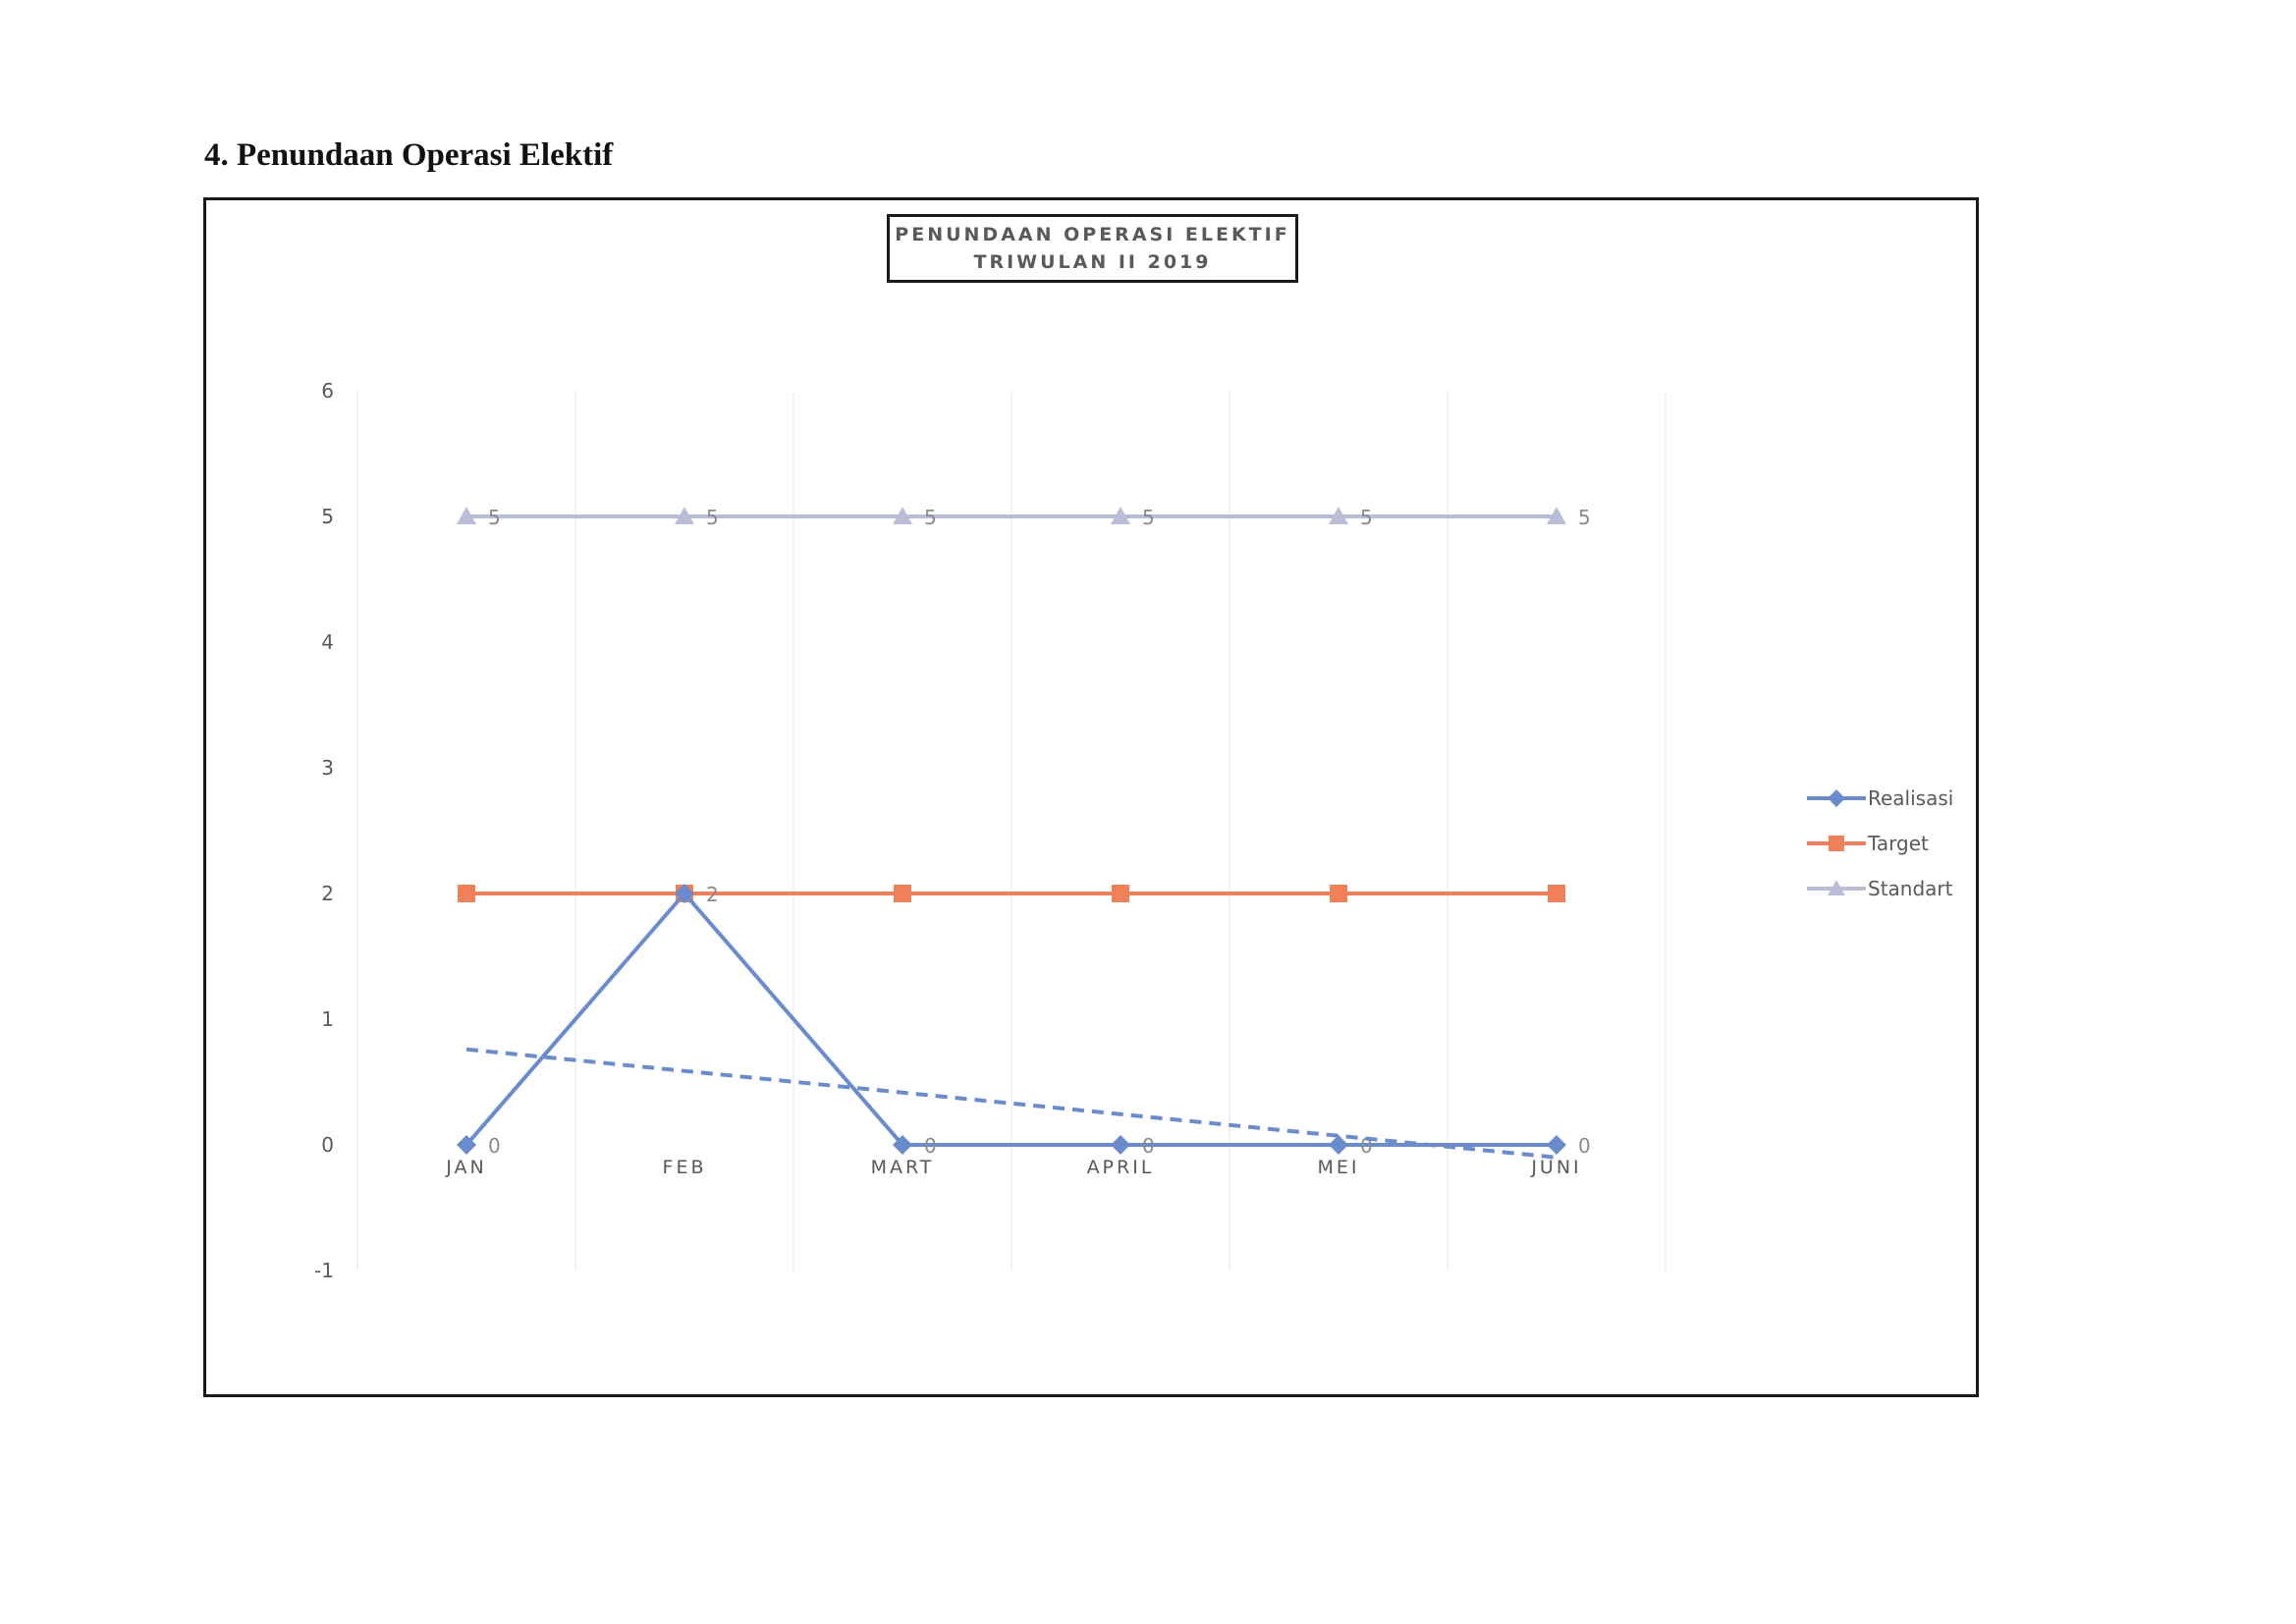 Image resolution: width=2296 pixels, height=1624 pixels. Describe the element at coordinates (712, 894) in the screenshot. I see `data-label-realisasi: 2` at that location.